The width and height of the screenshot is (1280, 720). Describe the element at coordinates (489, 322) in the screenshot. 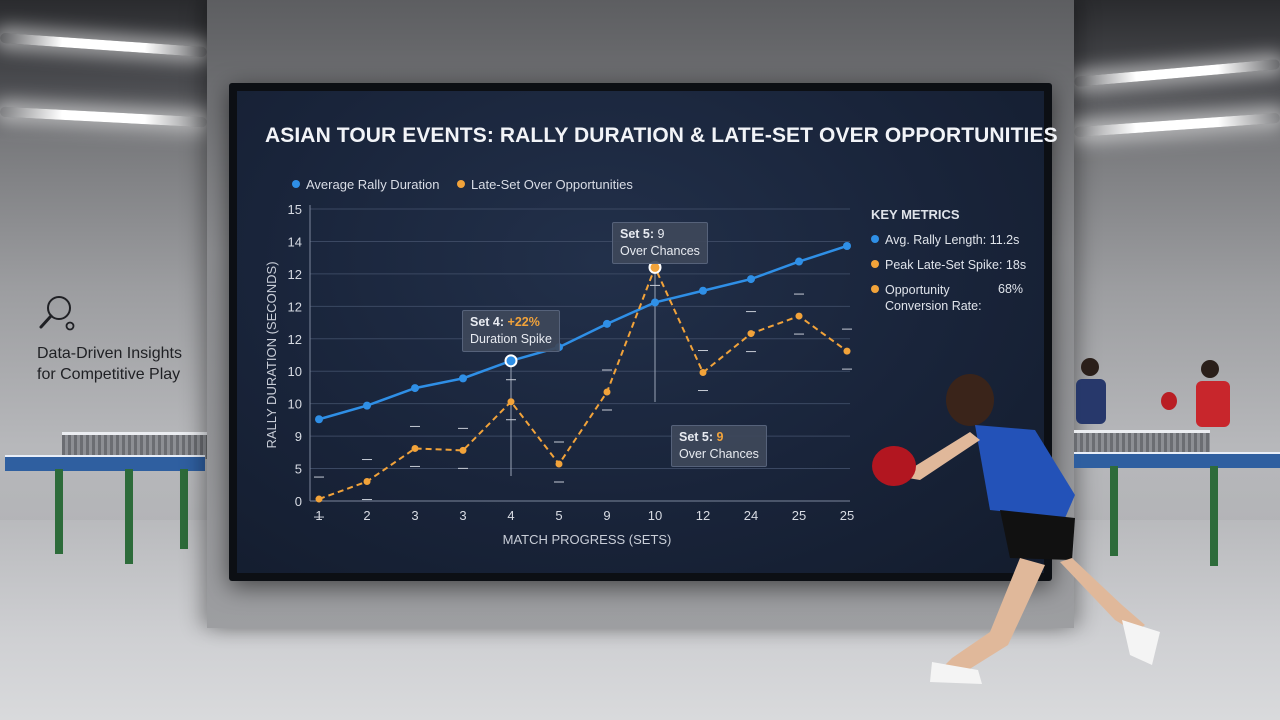

I see `annotation-prefix: Set 4:` at that location.